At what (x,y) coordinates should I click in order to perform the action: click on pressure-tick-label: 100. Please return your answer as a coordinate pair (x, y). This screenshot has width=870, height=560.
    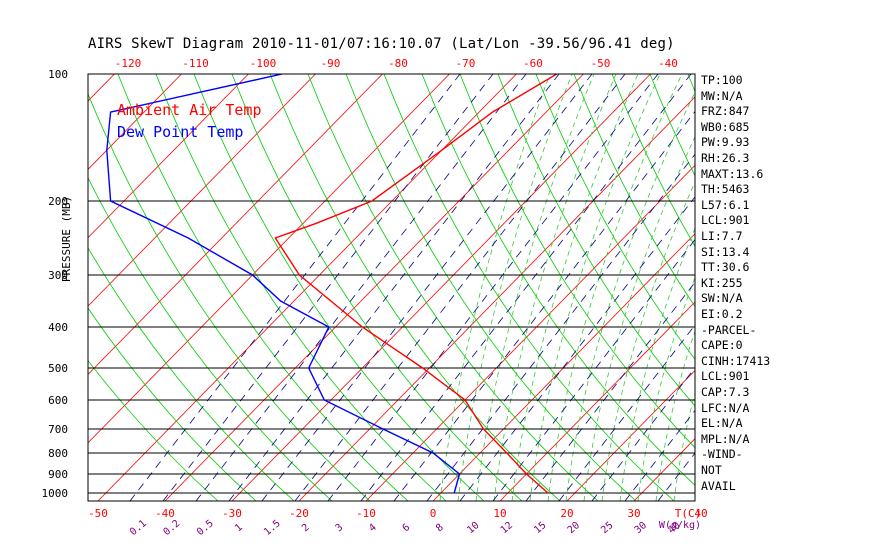
    Looking at the image, I should click on (58, 74).